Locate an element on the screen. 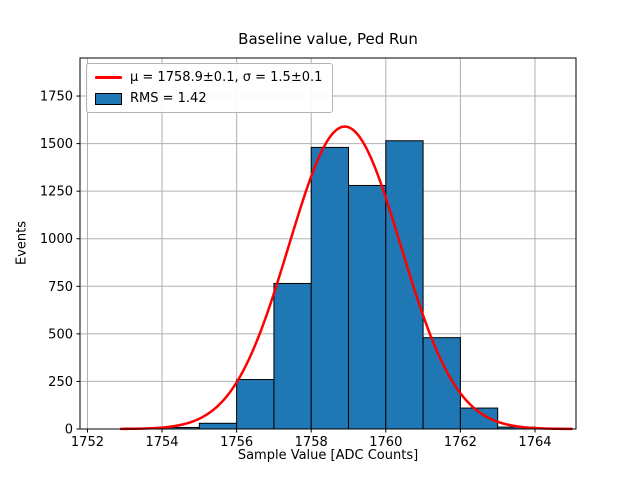  y-tick-label: 1750 is located at coordinates (56, 97).